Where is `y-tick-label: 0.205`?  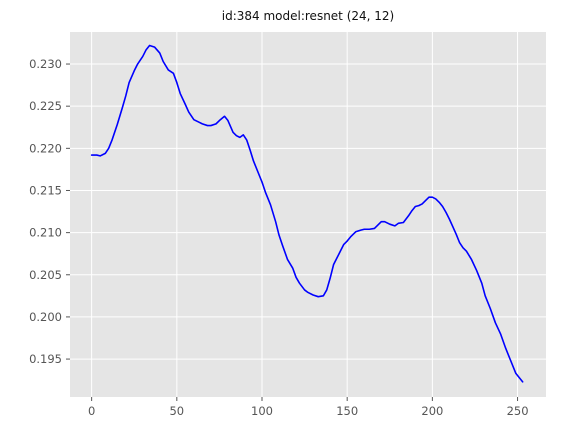
y-tick-label: 0.205 is located at coordinates (45, 275).